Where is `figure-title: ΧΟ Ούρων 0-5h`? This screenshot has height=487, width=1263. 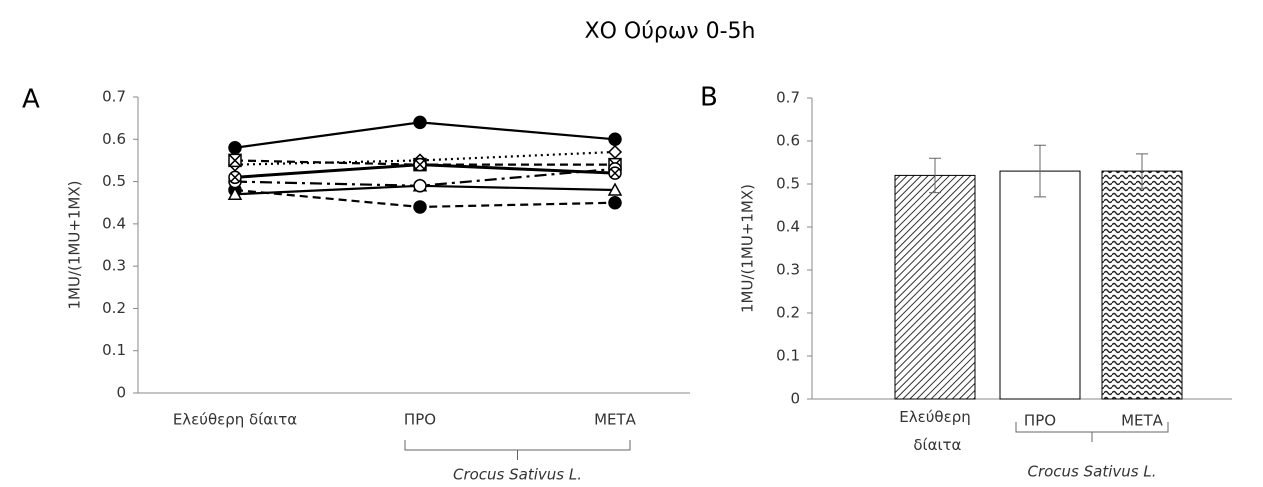
figure-title: ΧΟ Ούρων 0-5h is located at coordinates (670, 31).